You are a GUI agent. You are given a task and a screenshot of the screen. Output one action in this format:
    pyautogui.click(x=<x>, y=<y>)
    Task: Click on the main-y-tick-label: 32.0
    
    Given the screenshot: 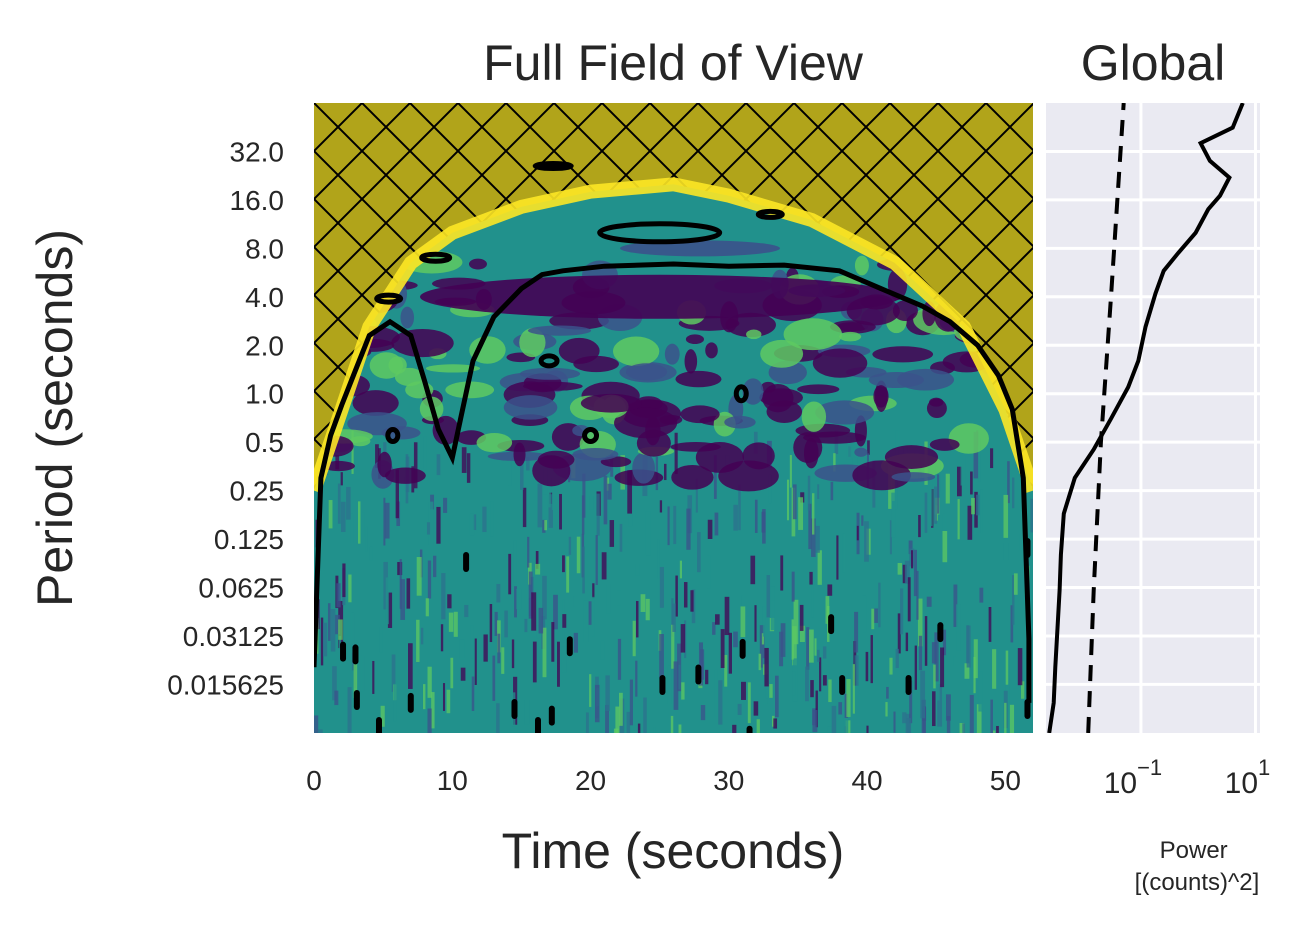 What is the action you would take?
    pyautogui.click(x=257, y=151)
    